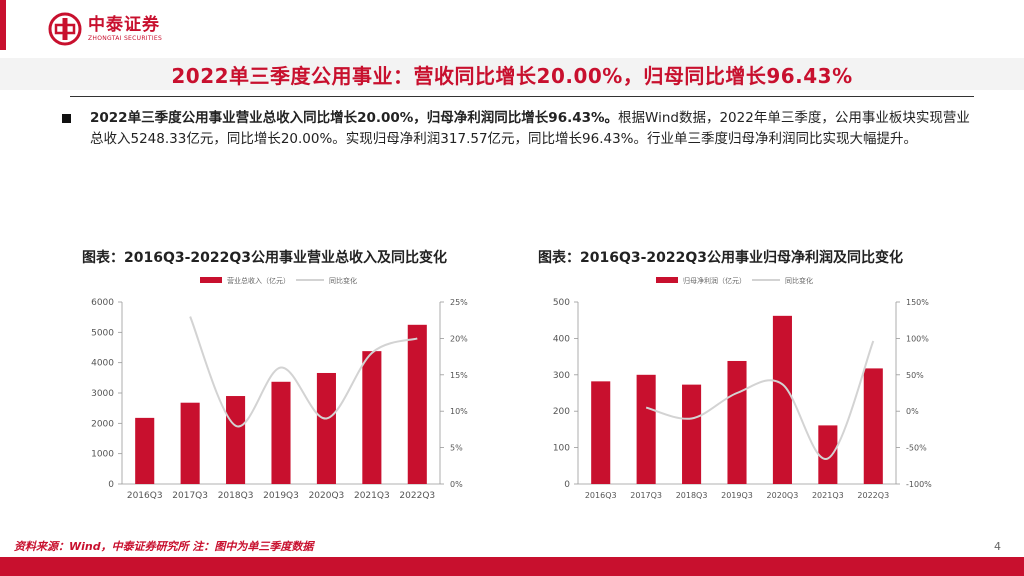 The width and height of the screenshot is (1024, 576). What do you see at coordinates (102, 364) in the screenshot?
I see `left-tick-label: 4000` at bounding box center [102, 364].